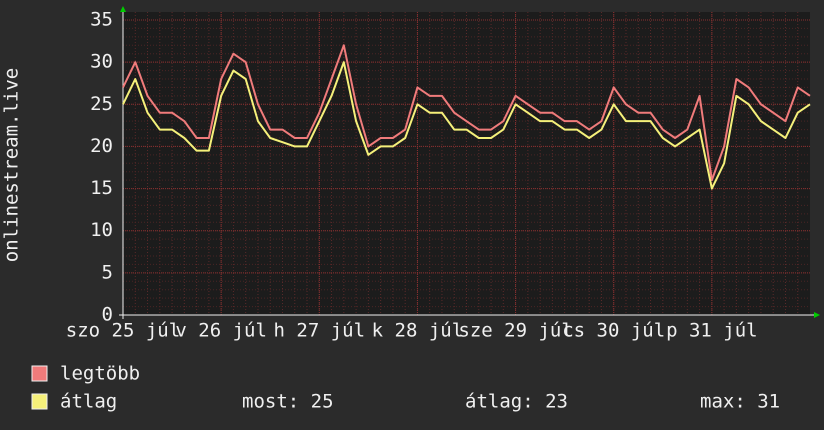 The height and width of the screenshot is (430, 824). What do you see at coordinates (101, 146) in the screenshot?
I see `y-tick-label: 20` at bounding box center [101, 146].